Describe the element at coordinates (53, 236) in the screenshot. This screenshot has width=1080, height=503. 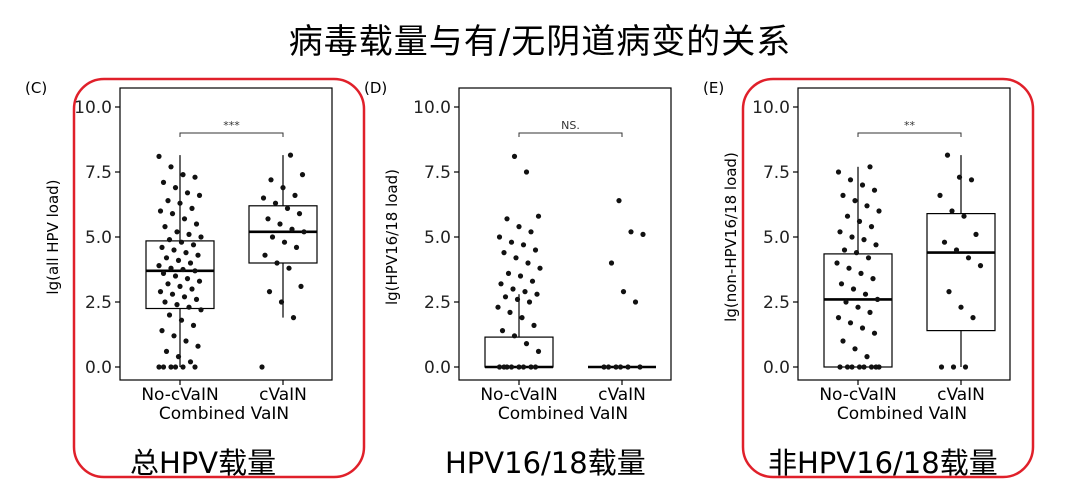
I see `y-axis-label-0: lg(all HPV load)` at that location.